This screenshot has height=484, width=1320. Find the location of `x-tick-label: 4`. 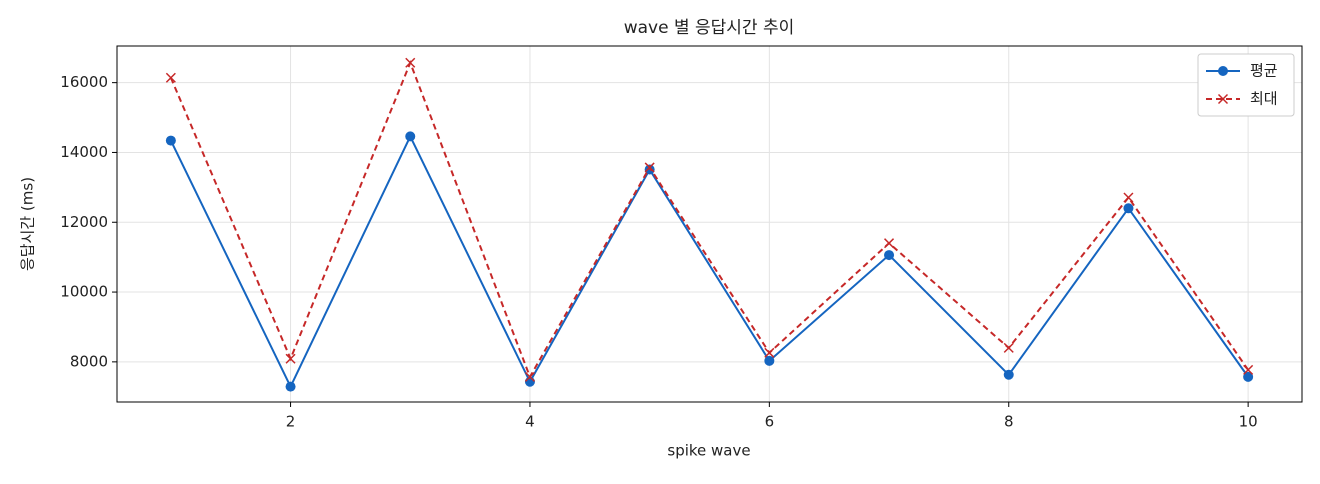

x-tick-label: 4 is located at coordinates (530, 422).